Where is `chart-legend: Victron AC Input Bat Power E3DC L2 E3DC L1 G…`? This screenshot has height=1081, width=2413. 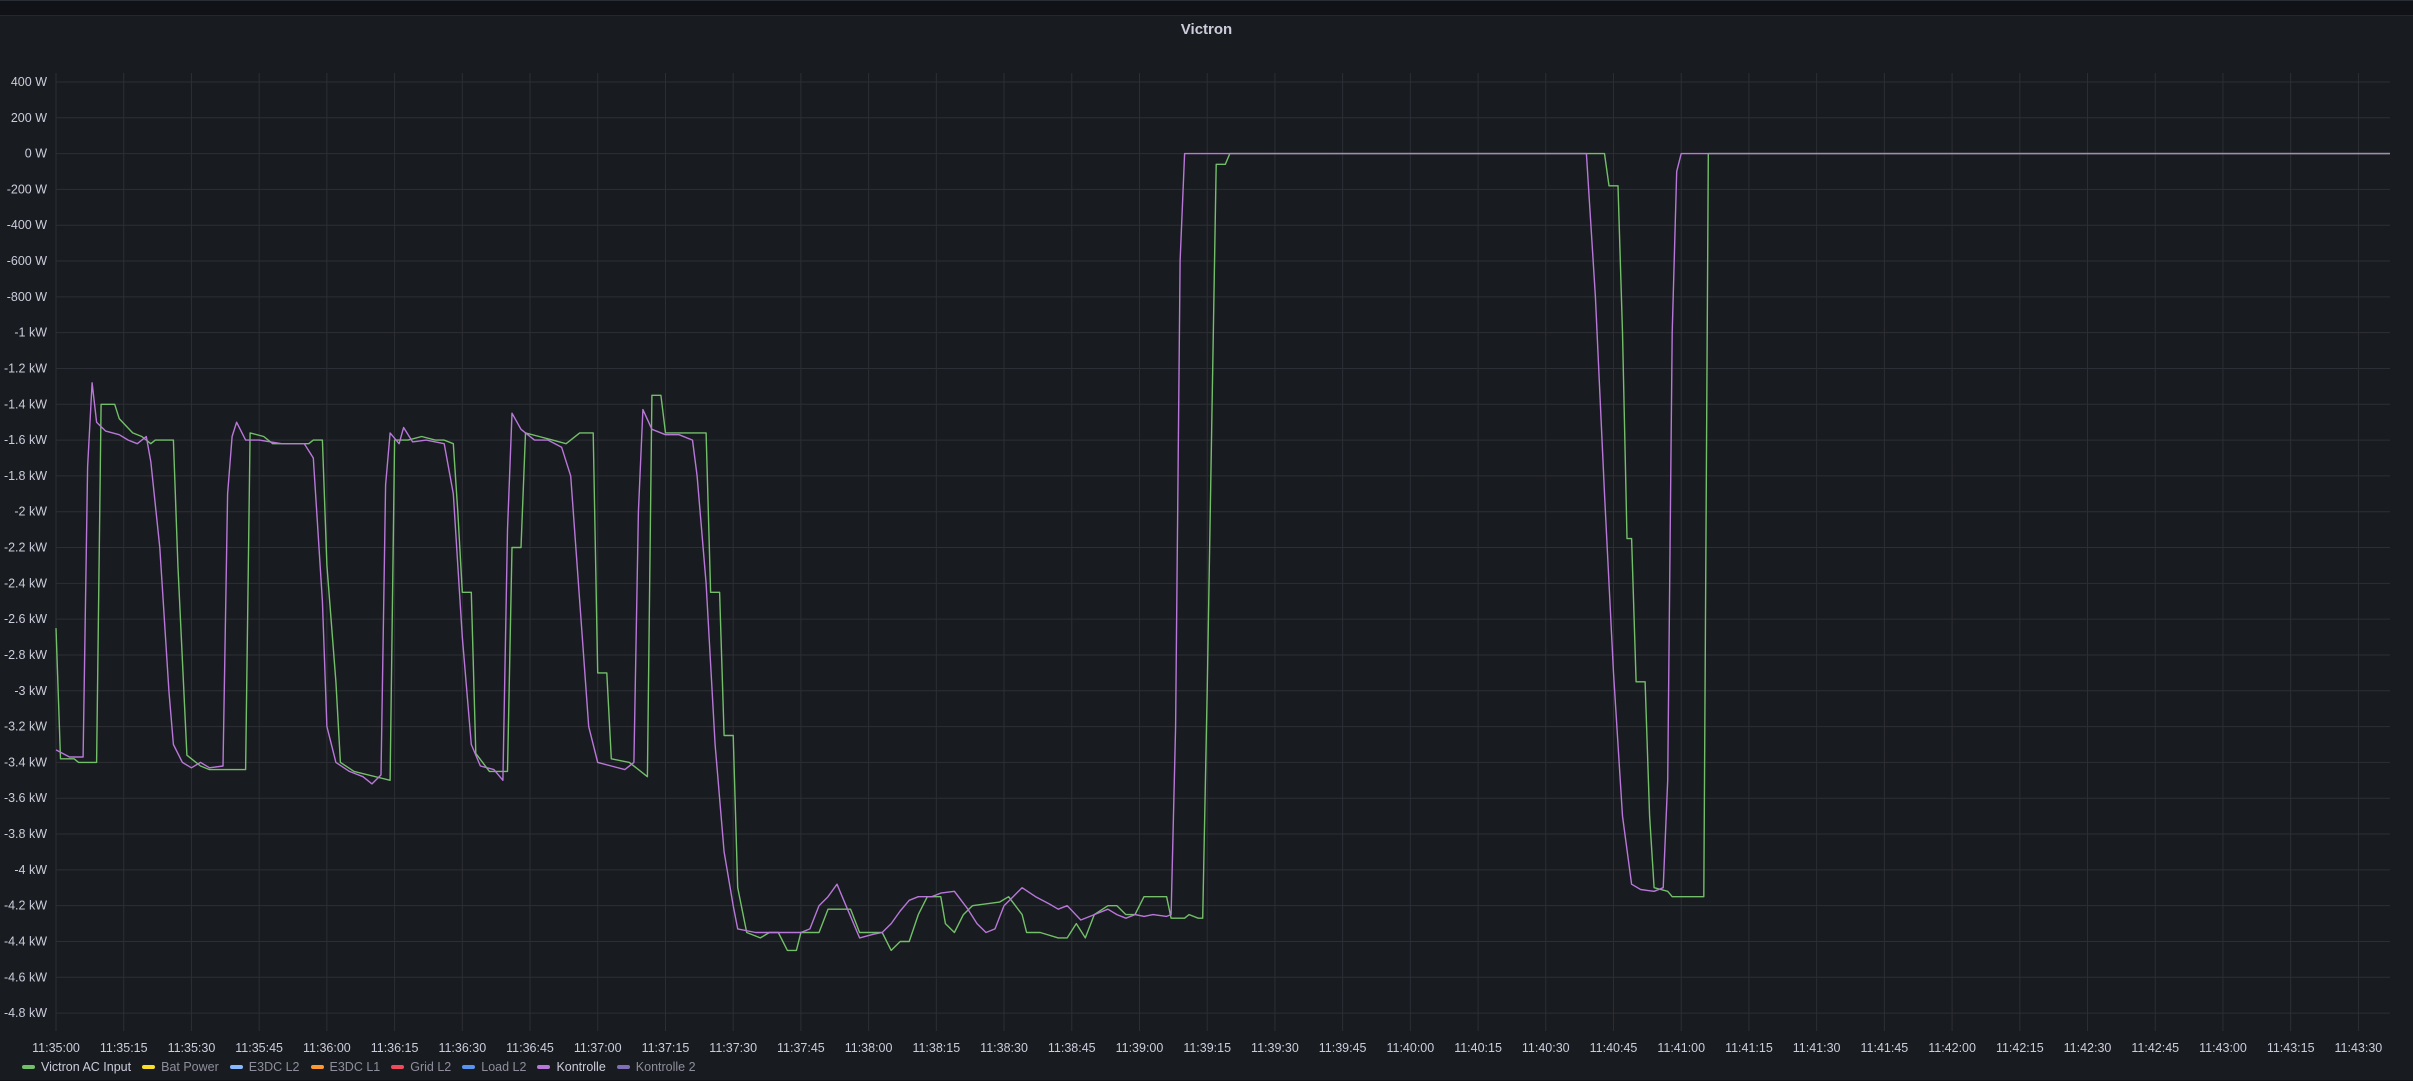
chart-legend: Victron AC Input Bat Power E3DC L2 E3DC L1 G… is located at coordinates (364, 1067).